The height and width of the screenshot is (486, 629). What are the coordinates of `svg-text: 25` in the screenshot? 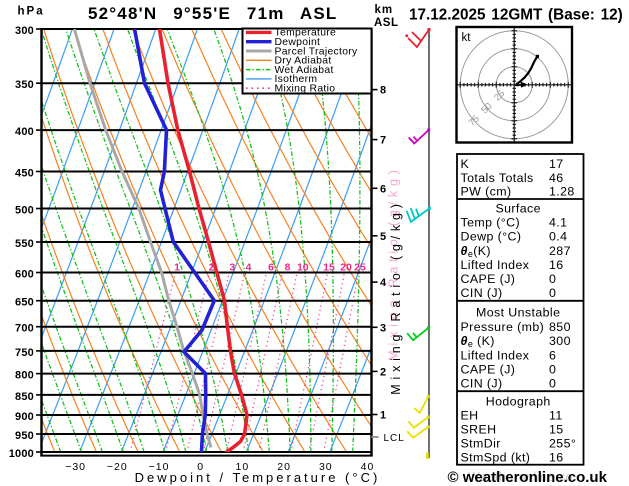 It's located at (360, 268).